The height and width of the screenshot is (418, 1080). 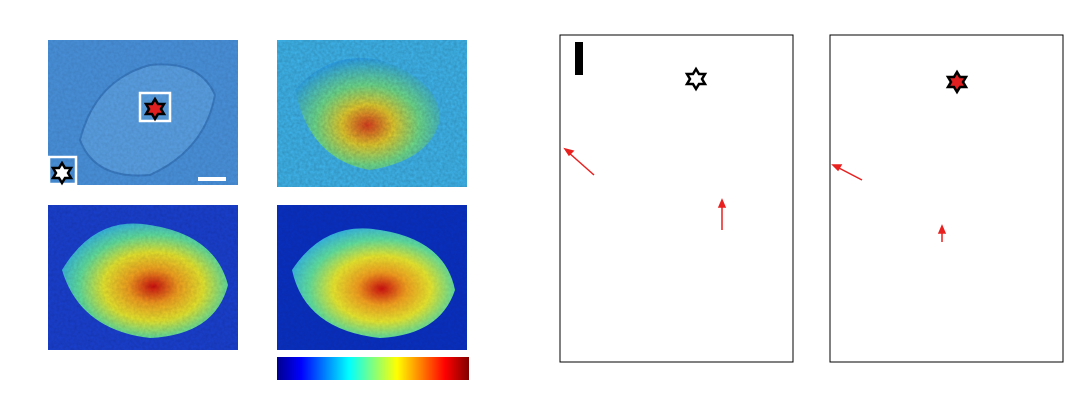 I want to click on nl-image, so click(x=372, y=277).